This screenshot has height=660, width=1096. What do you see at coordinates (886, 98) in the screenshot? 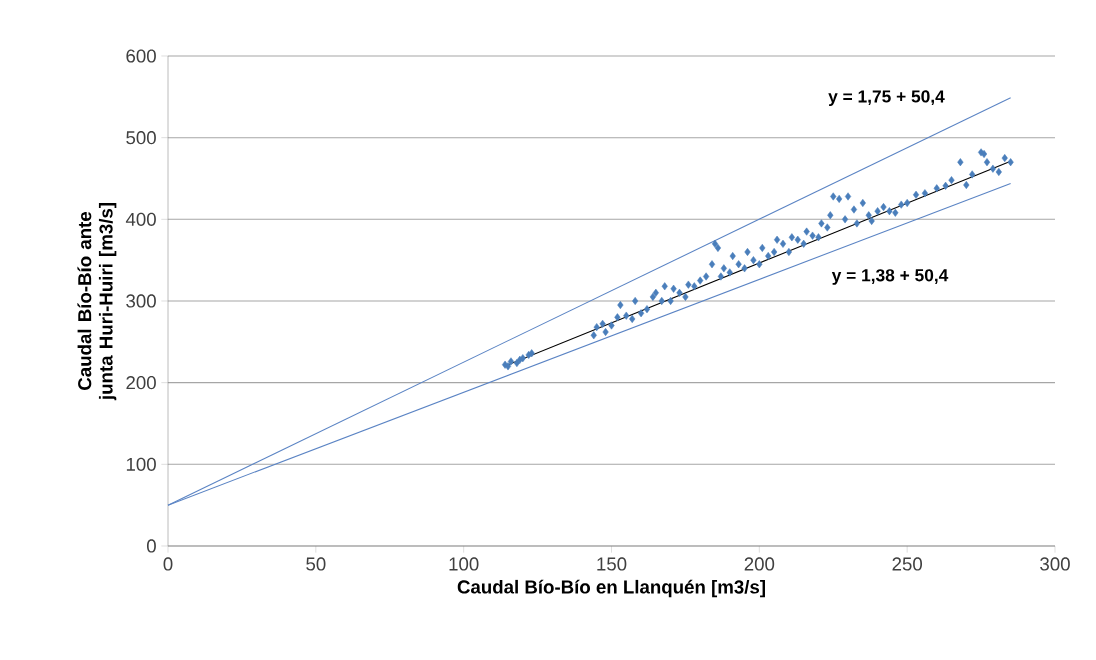
I see `annotation: y = 1,75 + 50,4` at bounding box center [886, 98].